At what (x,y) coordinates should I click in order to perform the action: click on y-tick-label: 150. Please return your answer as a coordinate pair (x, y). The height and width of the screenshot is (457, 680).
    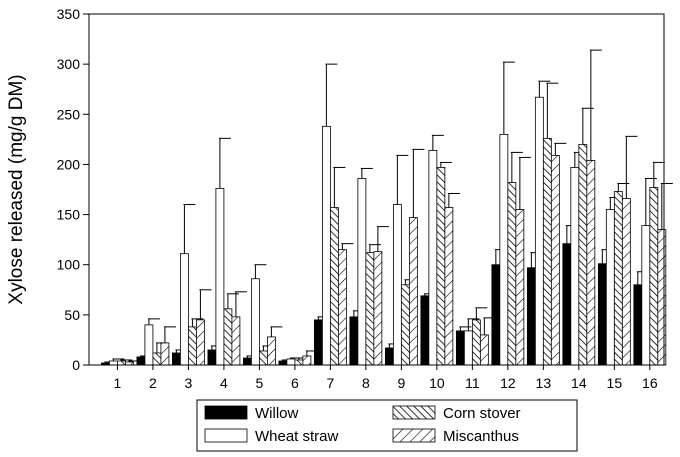
    Looking at the image, I should click on (69, 215).